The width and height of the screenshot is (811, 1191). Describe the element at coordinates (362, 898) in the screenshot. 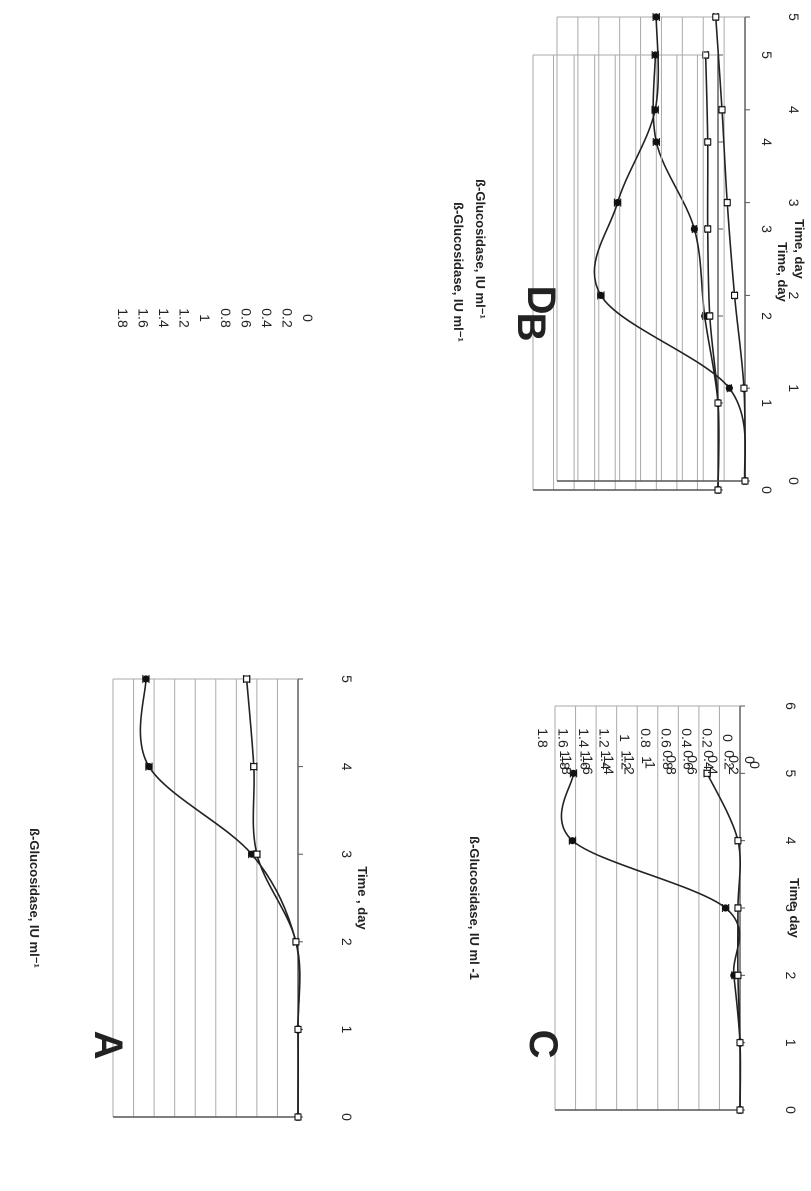

I see `x-axis-title: Time , day` at that location.